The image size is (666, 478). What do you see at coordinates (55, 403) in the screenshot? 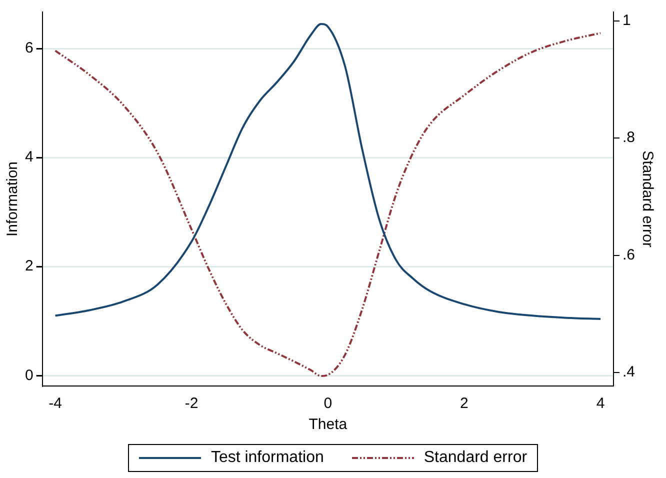
I see `x-tick-label: -4` at bounding box center [55, 403].